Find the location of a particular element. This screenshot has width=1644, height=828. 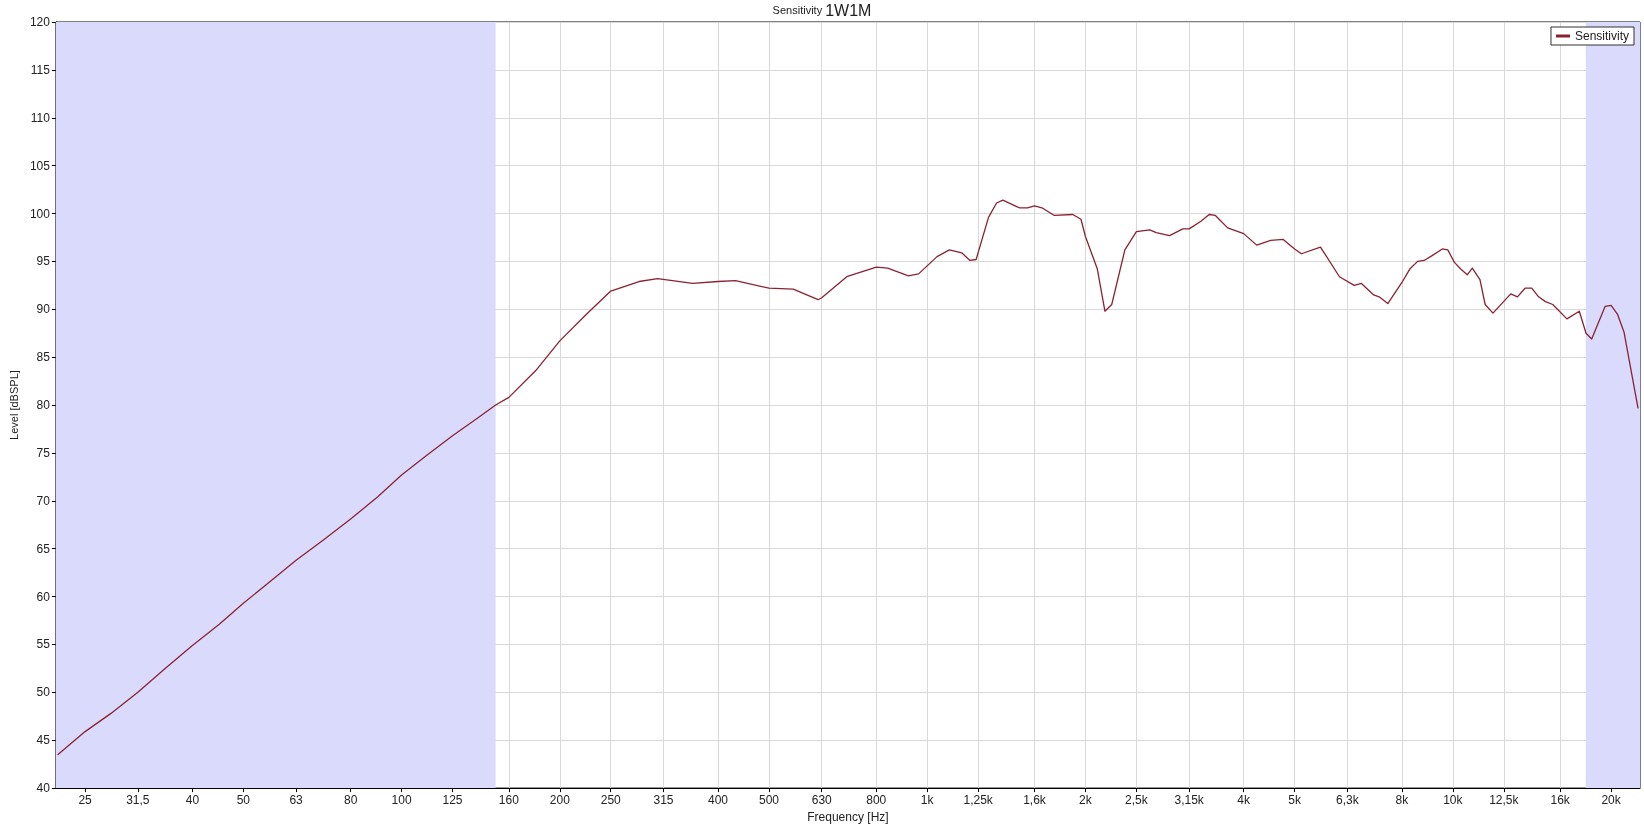

y-tick-label: 80 is located at coordinates (43, 405).